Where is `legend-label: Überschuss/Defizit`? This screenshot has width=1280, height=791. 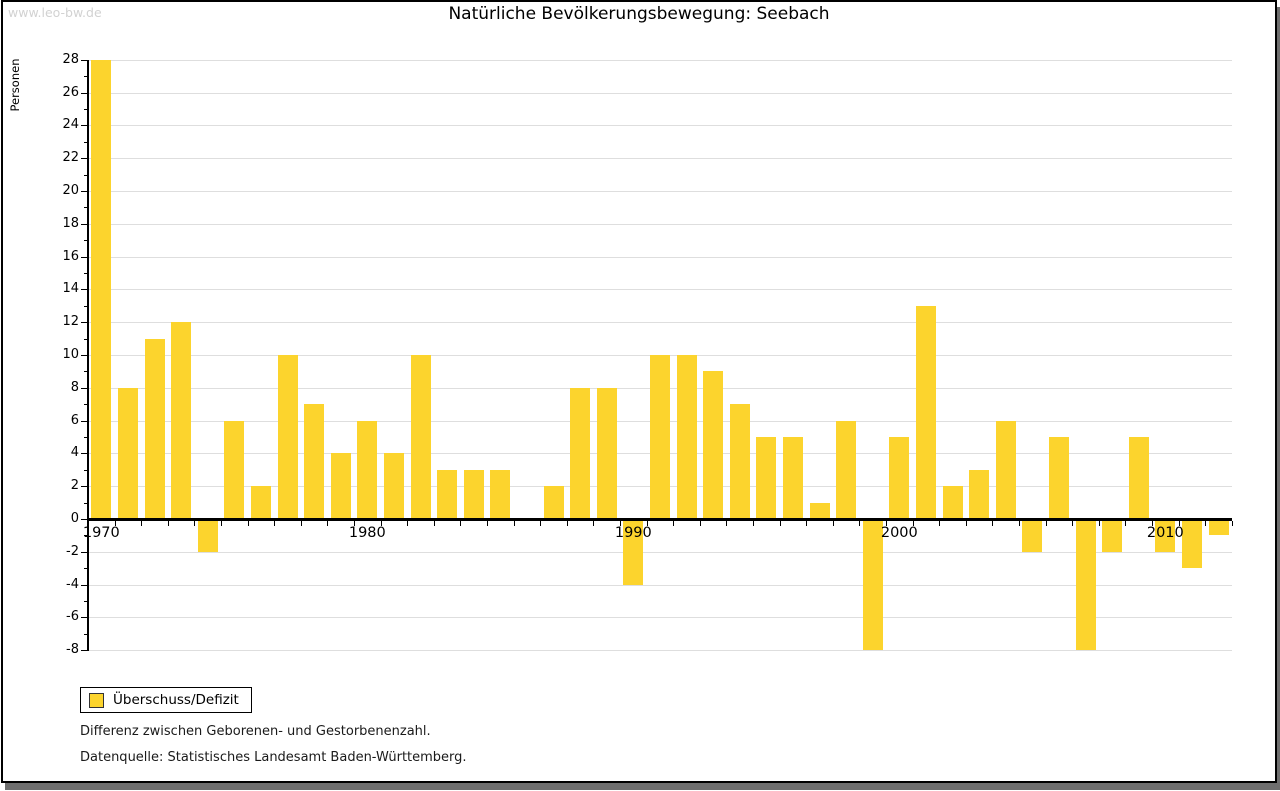 legend-label: Überschuss/Defizit is located at coordinates (176, 700).